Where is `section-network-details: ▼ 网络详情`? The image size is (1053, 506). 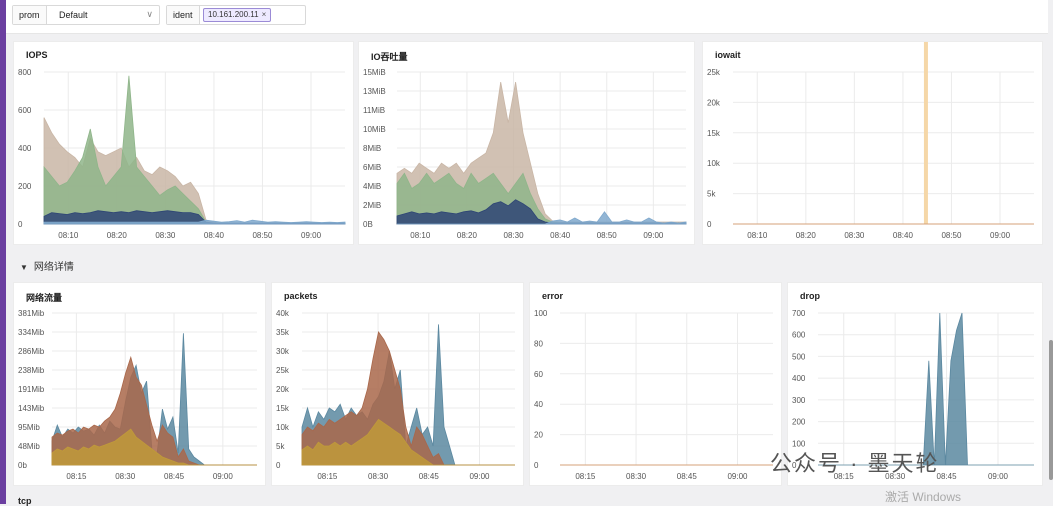 section-network-details: ▼ 网络详情 is located at coordinates (47, 265).